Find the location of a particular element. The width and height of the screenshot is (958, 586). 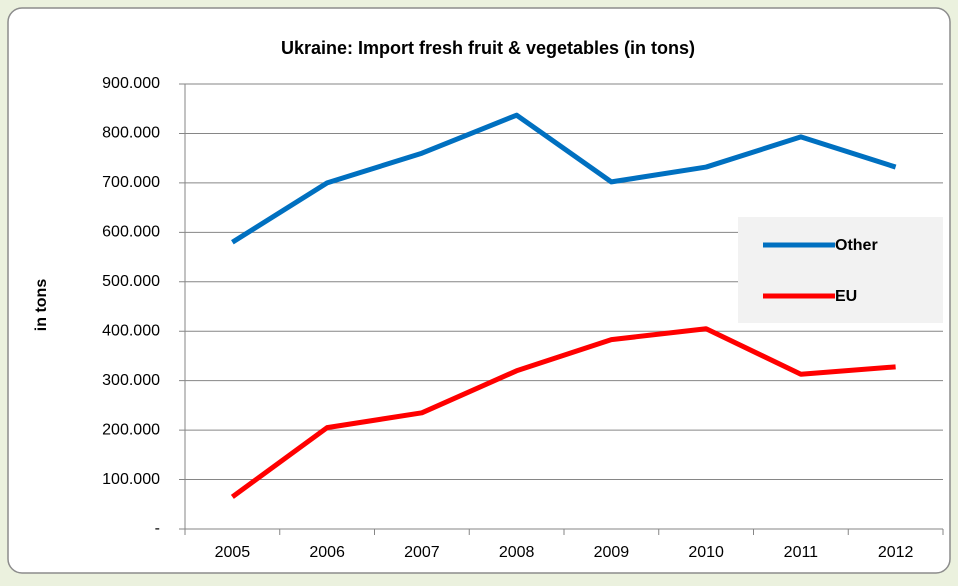

x-tick-label: 2009 is located at coordinates (612, 552).